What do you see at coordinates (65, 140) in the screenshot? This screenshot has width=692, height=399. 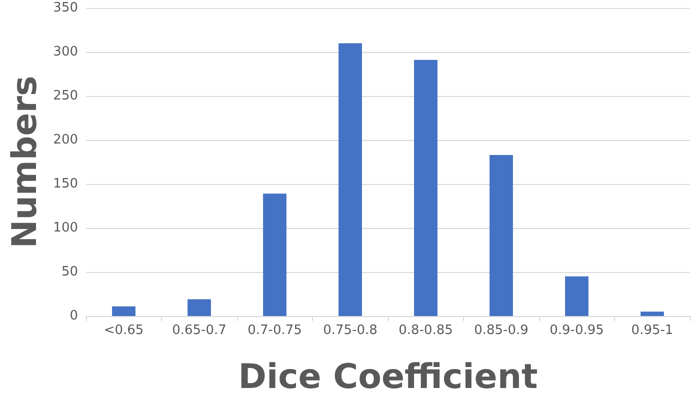 I see `y-tick-label: 200` at bounding box center [65, 140].